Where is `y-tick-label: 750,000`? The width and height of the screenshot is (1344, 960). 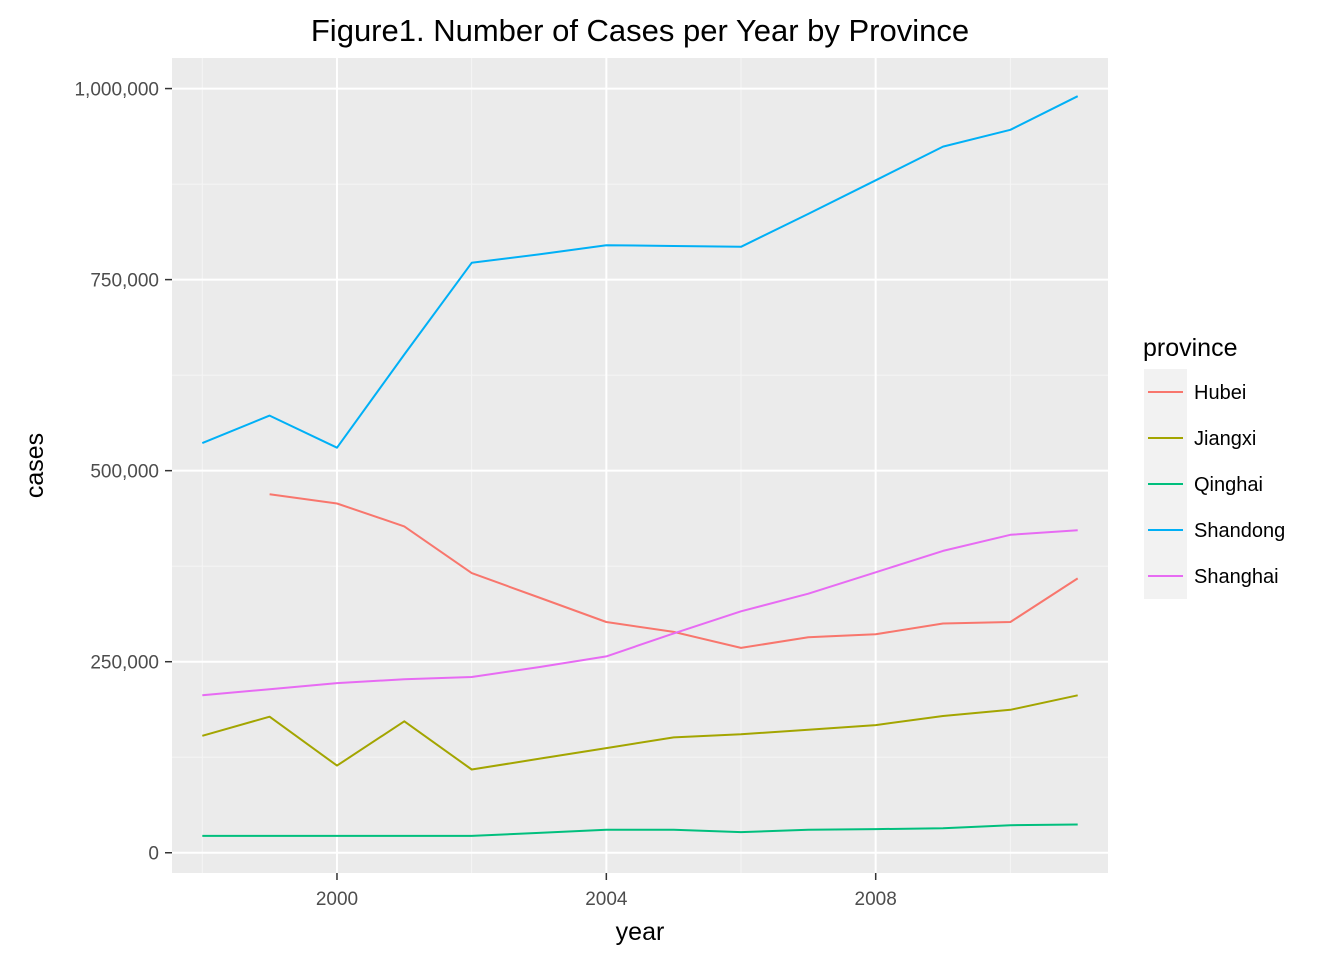 y-tick-label: 750,000 is located at coordinates (124, 281).